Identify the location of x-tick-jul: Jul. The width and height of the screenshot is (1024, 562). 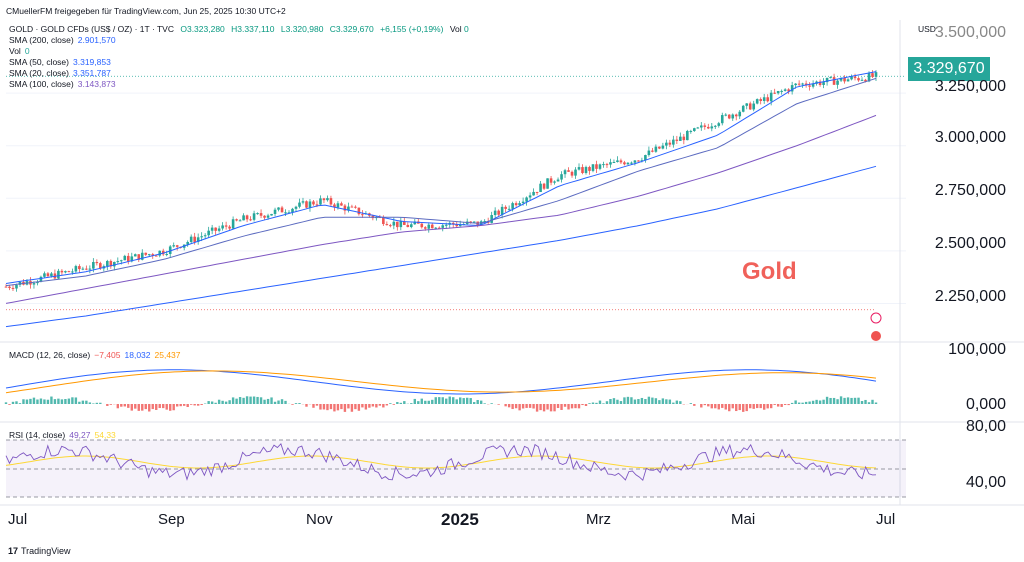
(18, 519).